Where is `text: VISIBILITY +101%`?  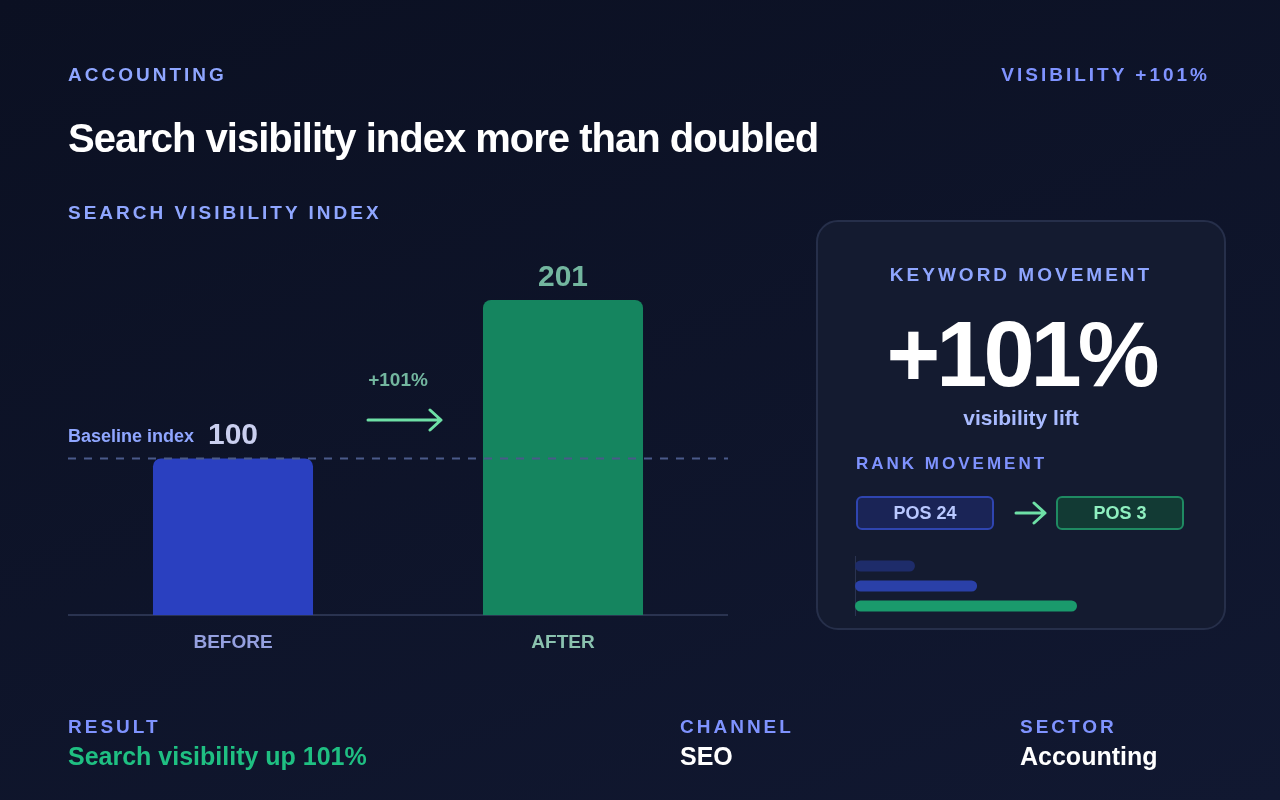
text: VISIBILITY +101% is located at coordinates (1105, 75).